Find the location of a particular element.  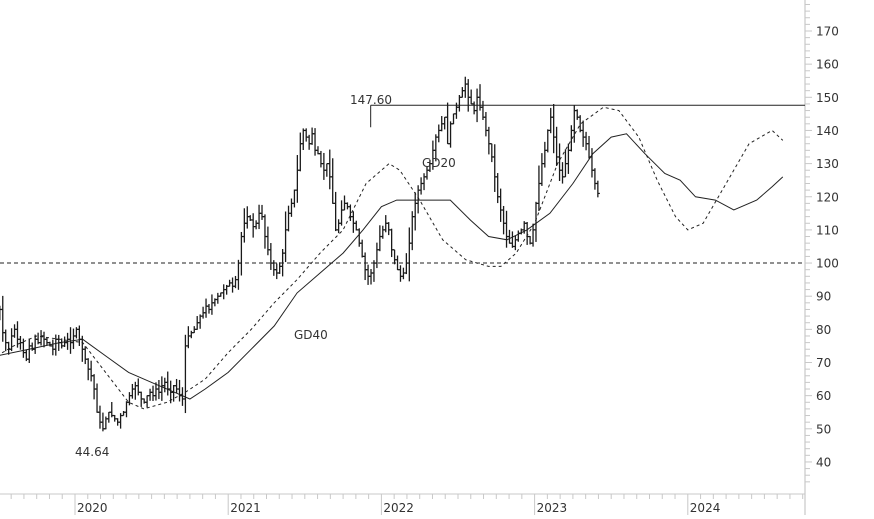

y-tick-label: 40 is located at coordinates (823, 462).